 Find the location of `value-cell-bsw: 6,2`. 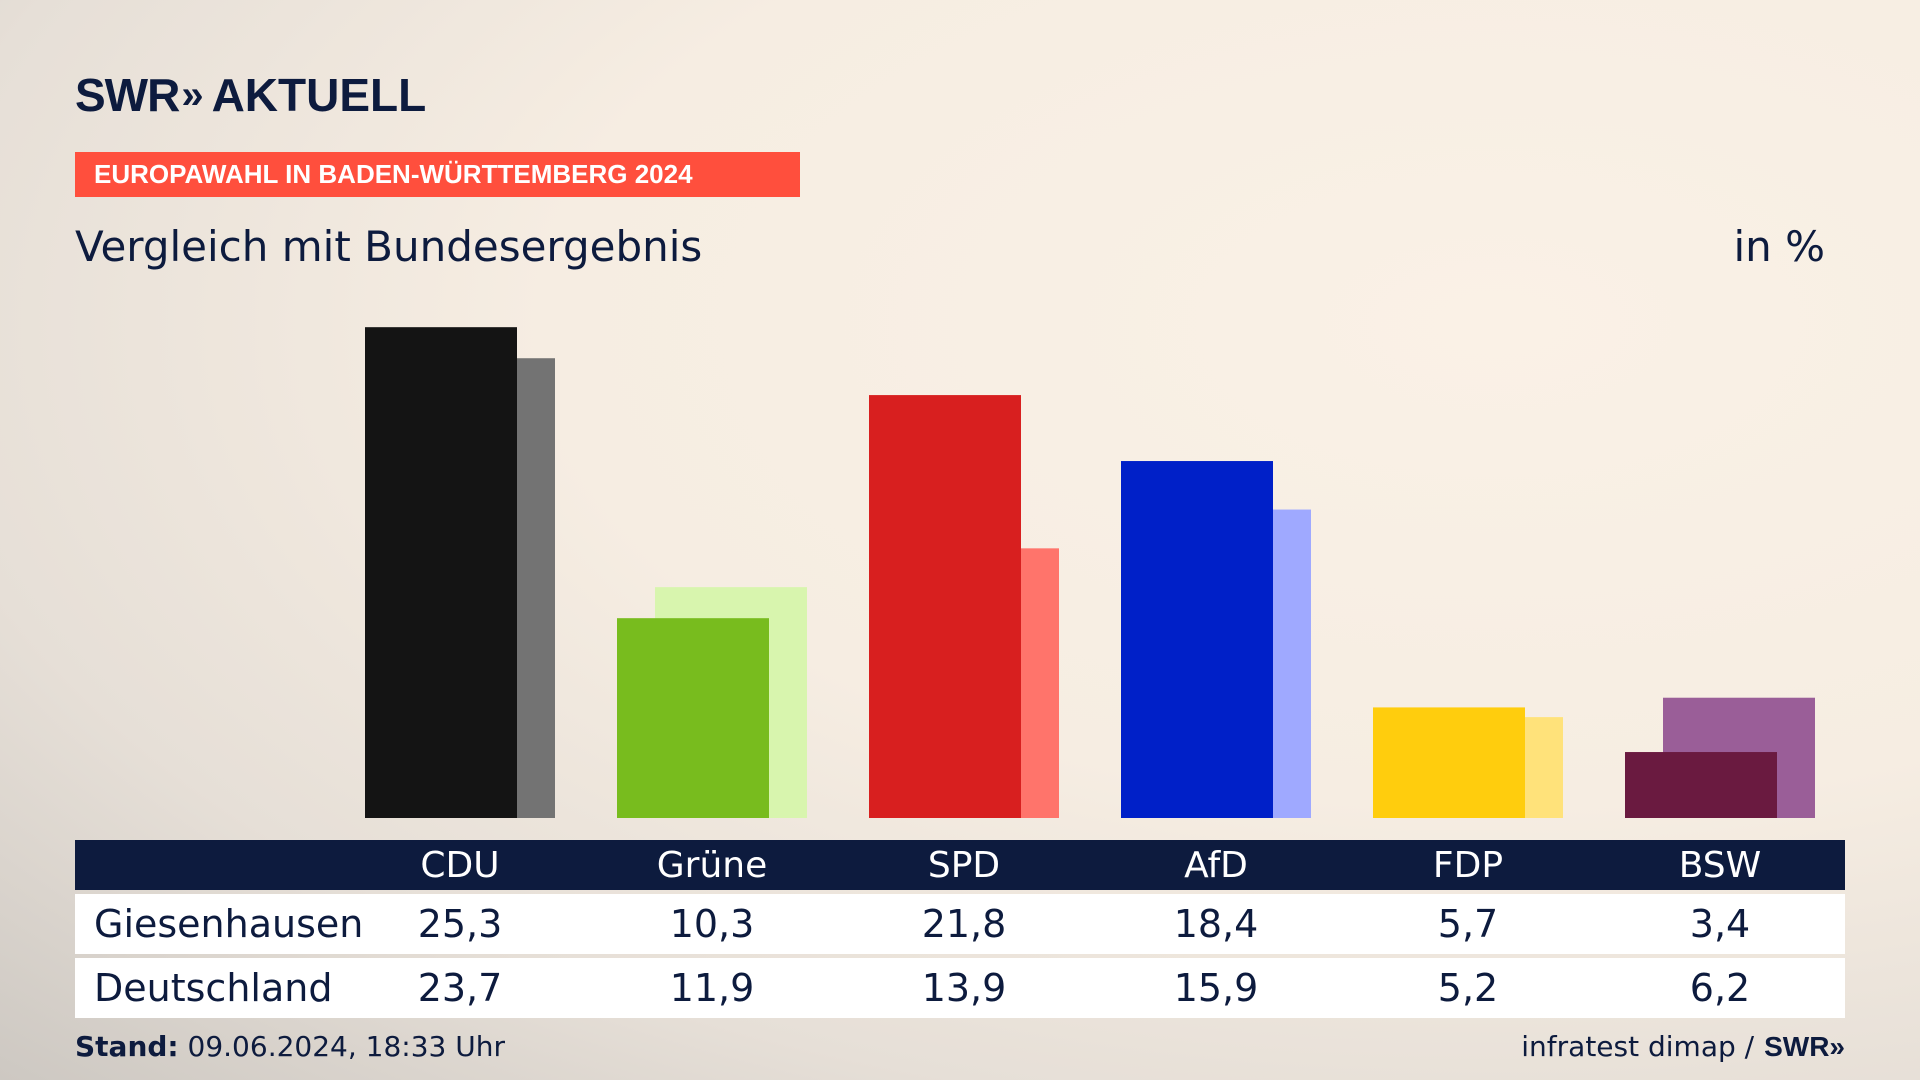

value-cell-bsw: 6,2 is located at coordinates (1720, 988).